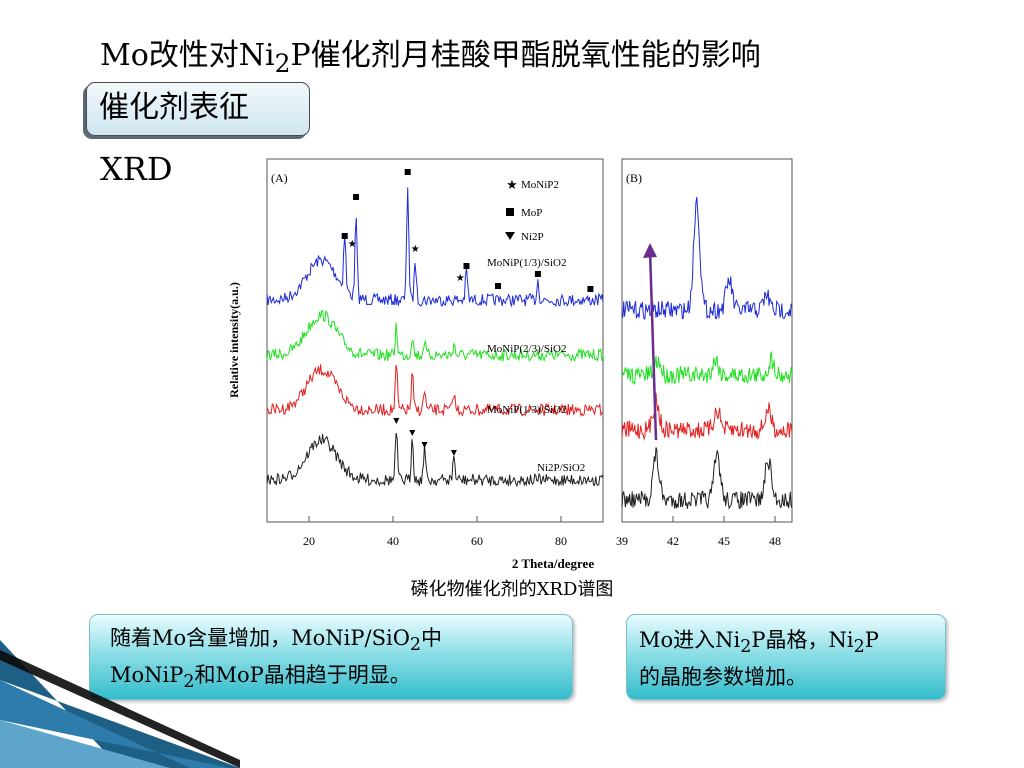 This screenshot has height=768, width=1024. What do you see at coordinates (673, 541) in the screenshot?
I see `x-tick-label: 42` at bounding box center [673, 541].